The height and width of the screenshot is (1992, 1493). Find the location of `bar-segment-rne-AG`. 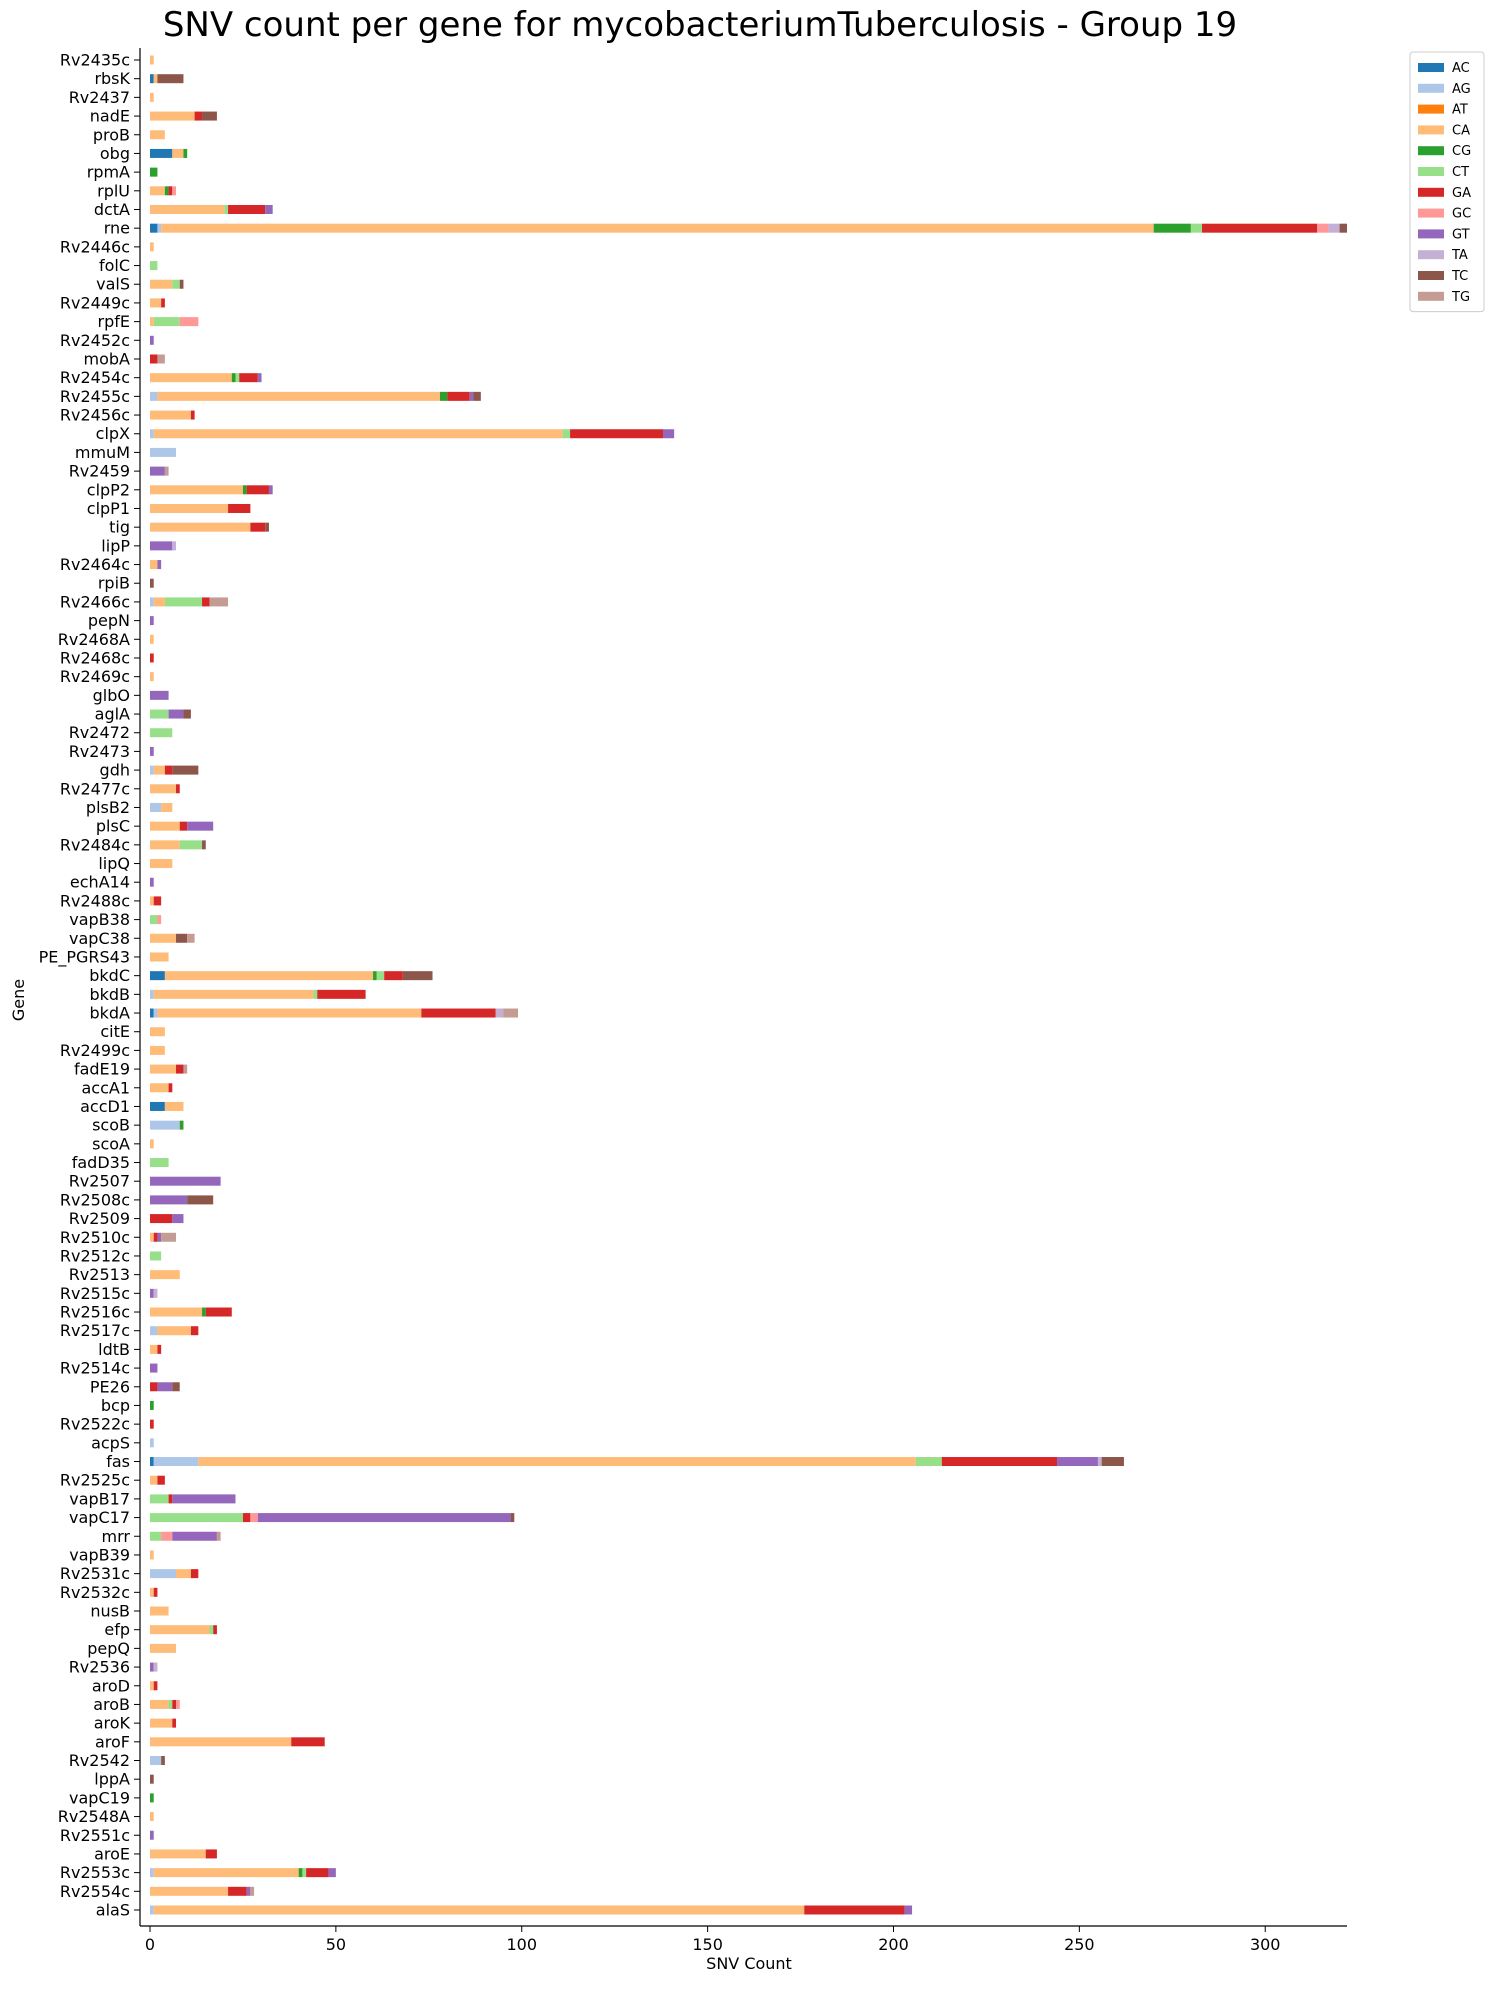

bar-segment-rne-AG is located at coordinates (159, 228).